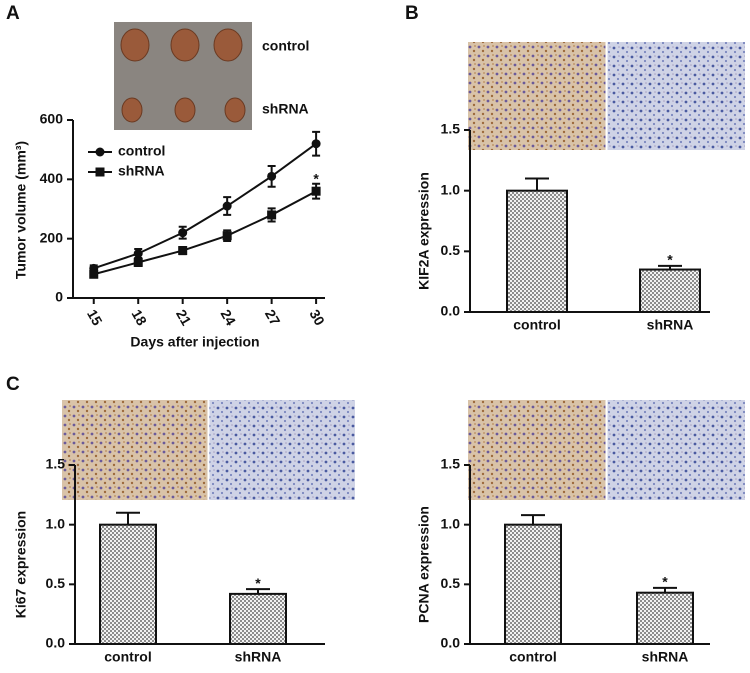 The width and height of the screenshot is (750, 673). What do you see at coordinates (194, 342) in the screenshot?
I see `x-axis-label: Days after injection` at bounding box center [194, 342].